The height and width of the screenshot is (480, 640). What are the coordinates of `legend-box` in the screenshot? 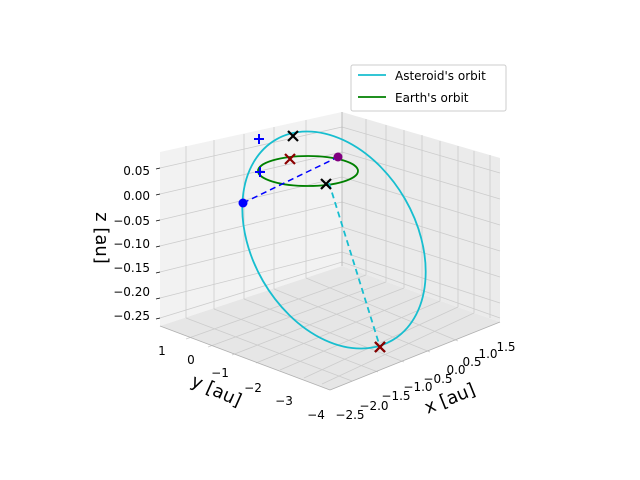 It's located at (428, 88).